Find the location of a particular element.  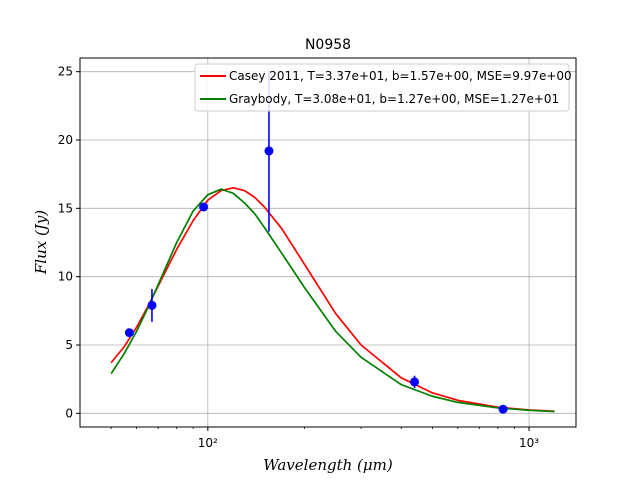

legend-box is located at coordinates (382, 87).